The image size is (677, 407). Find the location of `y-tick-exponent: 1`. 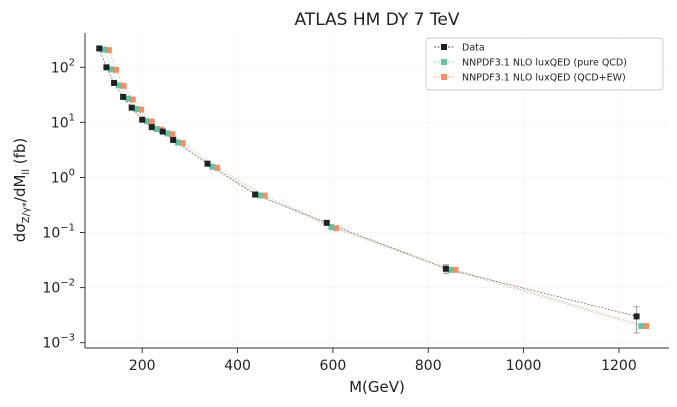

y-tick-exponent: 1 is located at coordinates (72, 117).